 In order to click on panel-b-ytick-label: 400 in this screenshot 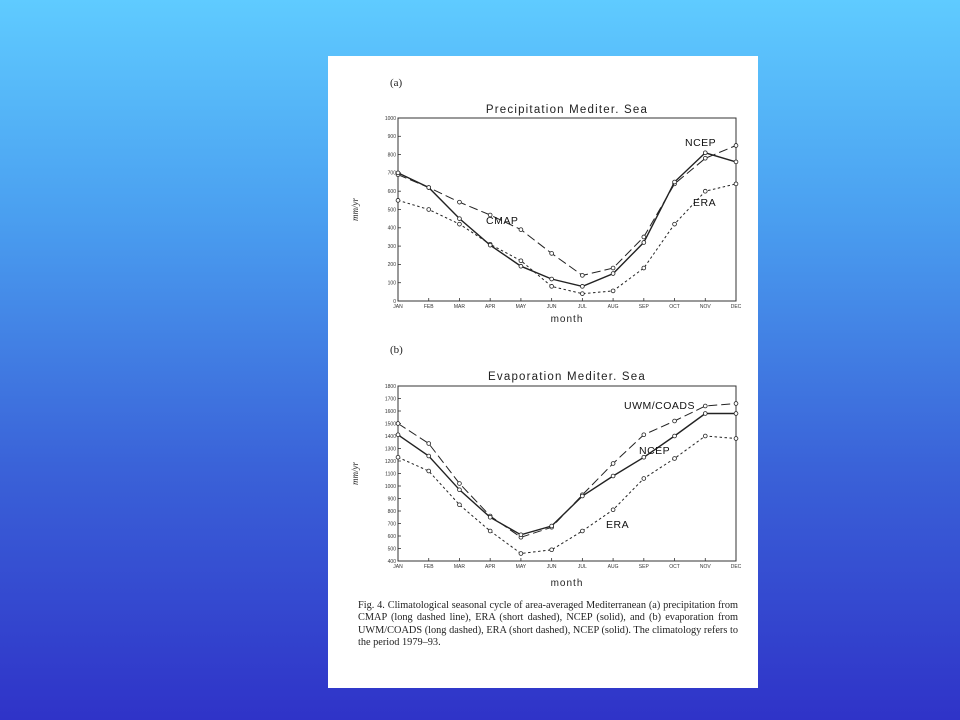, I will do `click(392, 562)`.